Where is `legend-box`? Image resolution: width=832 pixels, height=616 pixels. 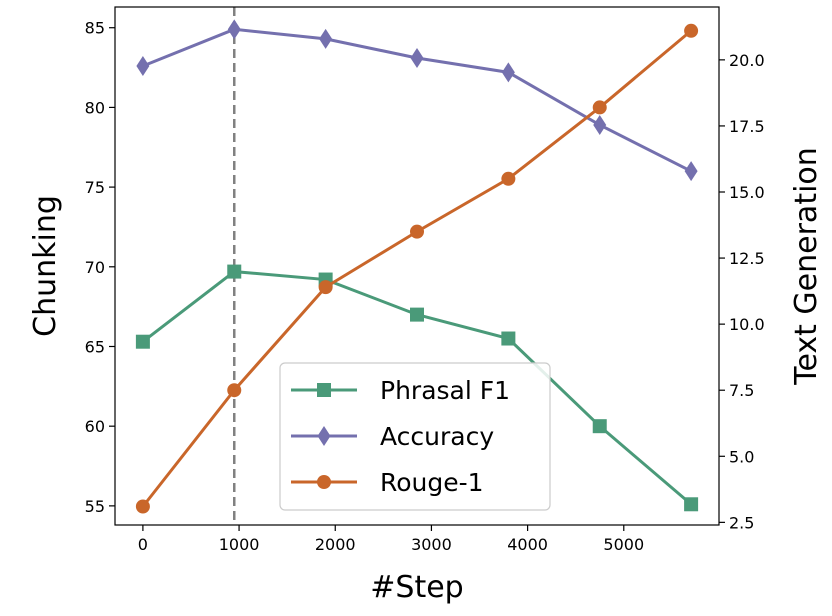 legend-box is located at coordinates (415, 436).